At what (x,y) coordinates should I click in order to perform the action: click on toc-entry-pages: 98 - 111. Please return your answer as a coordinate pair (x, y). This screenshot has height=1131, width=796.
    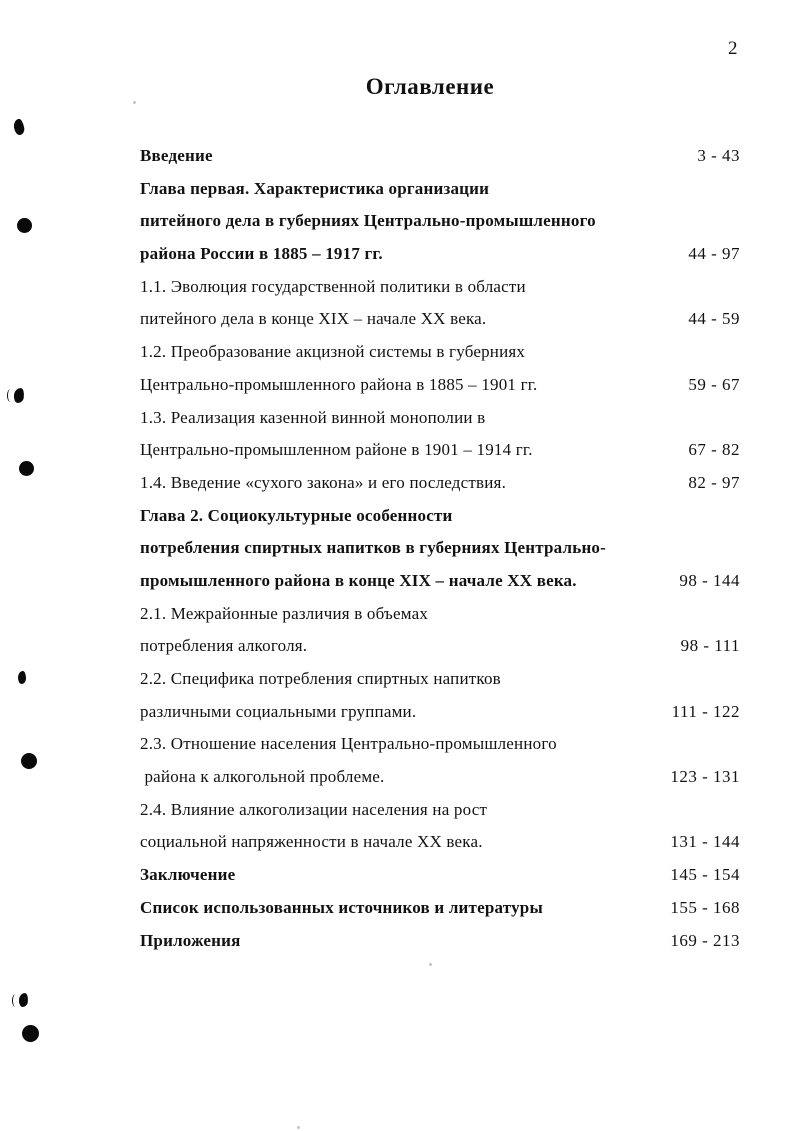
    Looking at the image, I should click on (710, 646).